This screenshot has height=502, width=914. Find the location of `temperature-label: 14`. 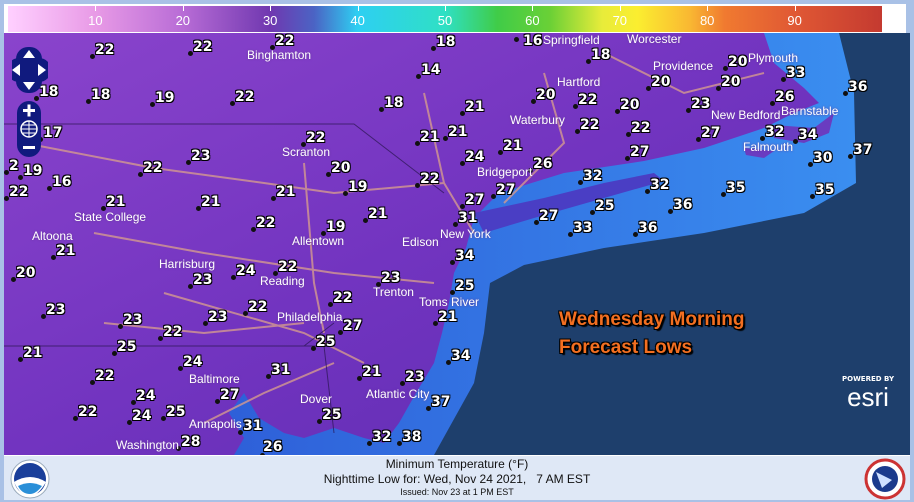

temperature-label: 14 is located at coordinates (431, 70).